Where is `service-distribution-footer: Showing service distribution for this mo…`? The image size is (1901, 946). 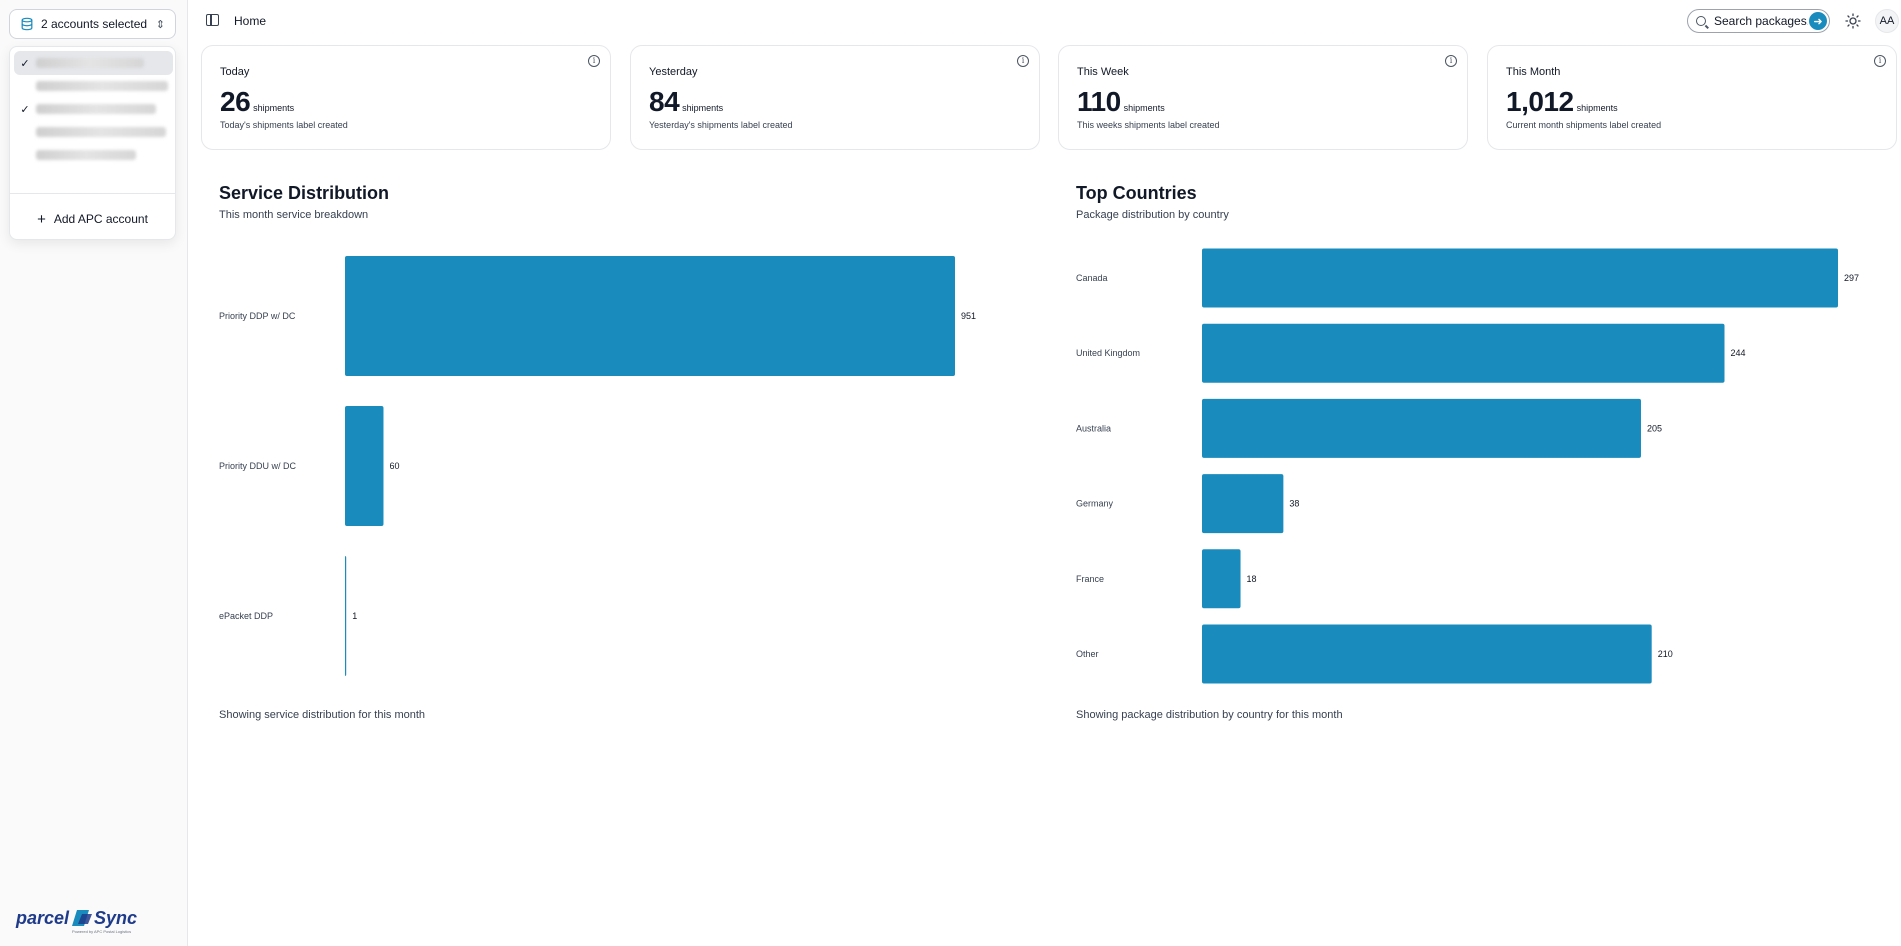
service-distribution-footer: Showing service distribution for this mo… is located at coordinates (322, 715).